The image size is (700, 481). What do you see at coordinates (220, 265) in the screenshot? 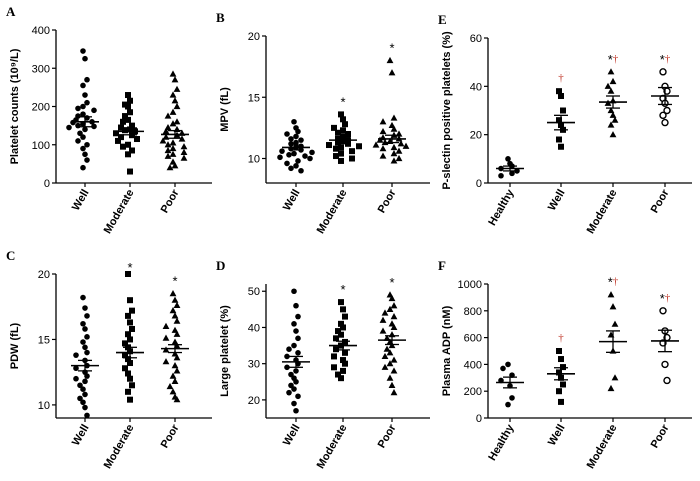
I see `panel-letter: D` at bounding box center [220, 265].